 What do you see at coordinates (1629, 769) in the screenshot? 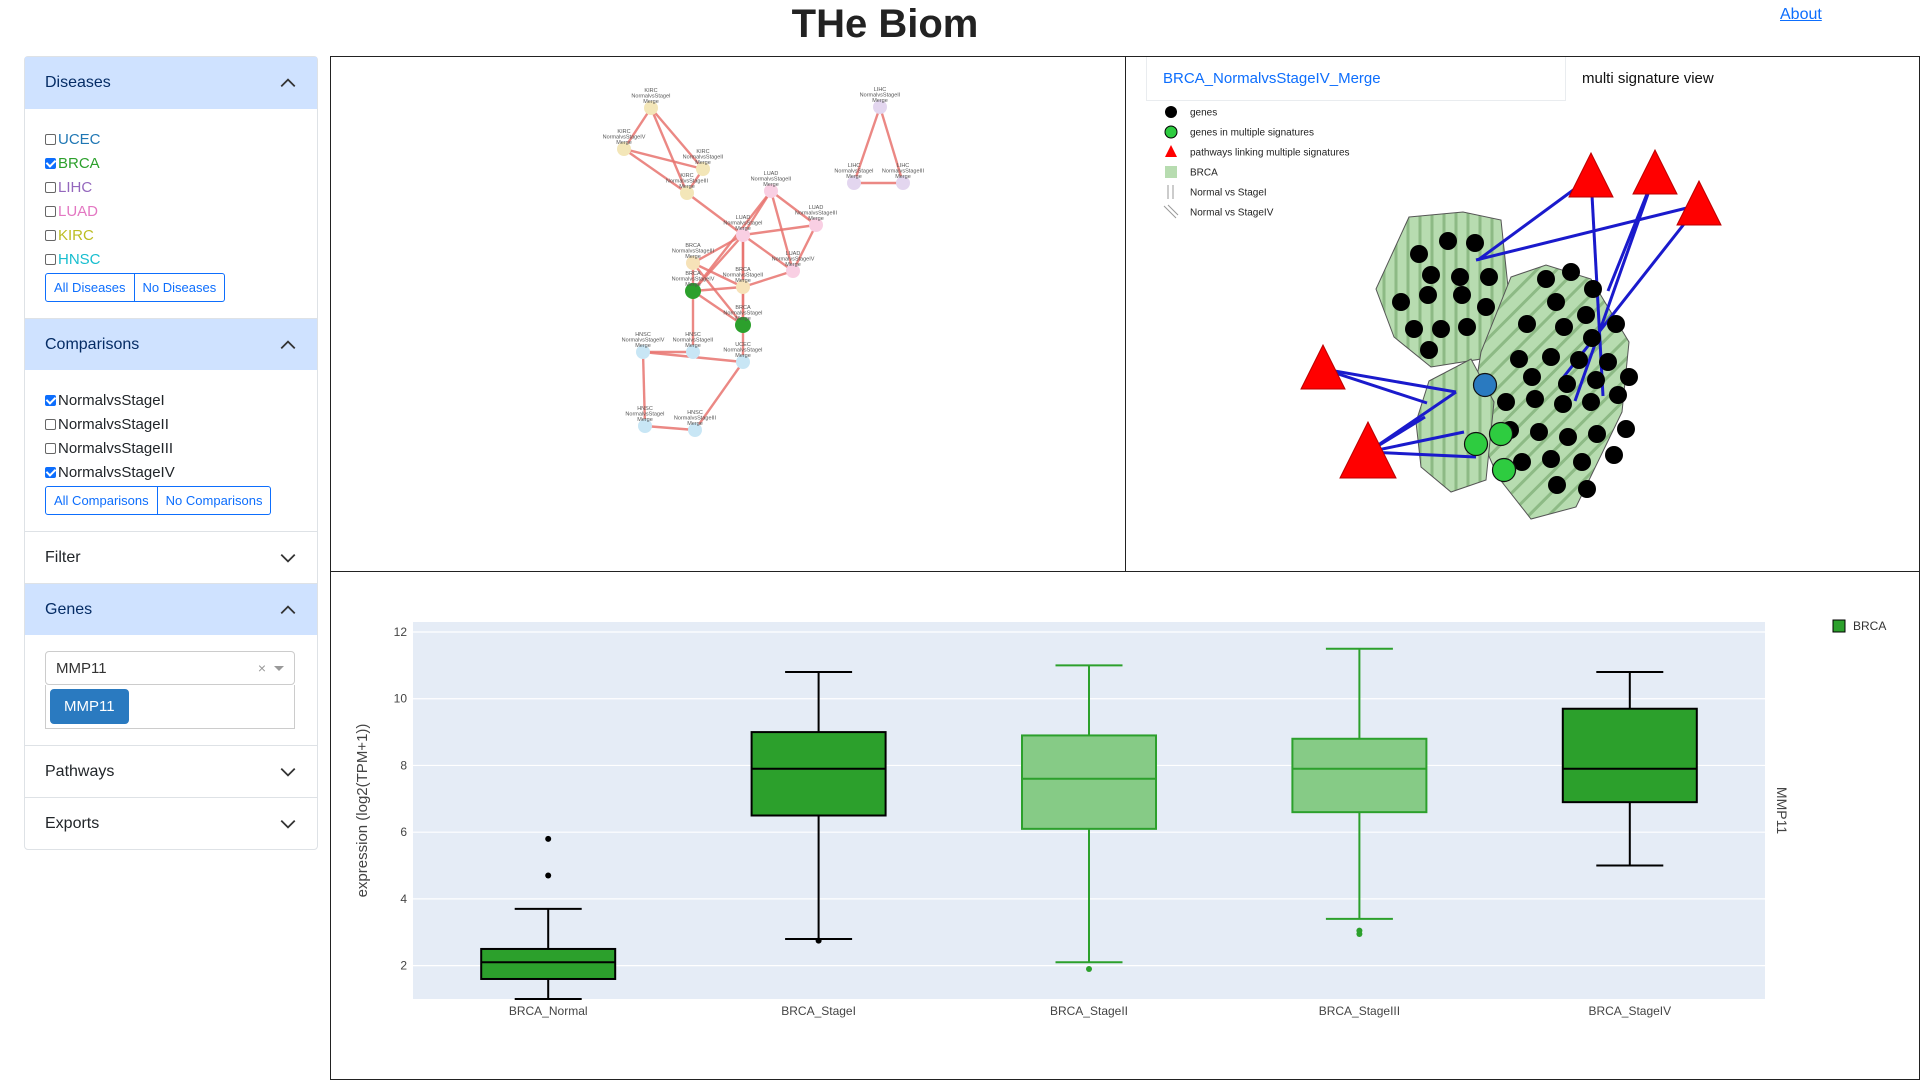
I see `box-brca_stageiv` at bounding box center [1629, 769].